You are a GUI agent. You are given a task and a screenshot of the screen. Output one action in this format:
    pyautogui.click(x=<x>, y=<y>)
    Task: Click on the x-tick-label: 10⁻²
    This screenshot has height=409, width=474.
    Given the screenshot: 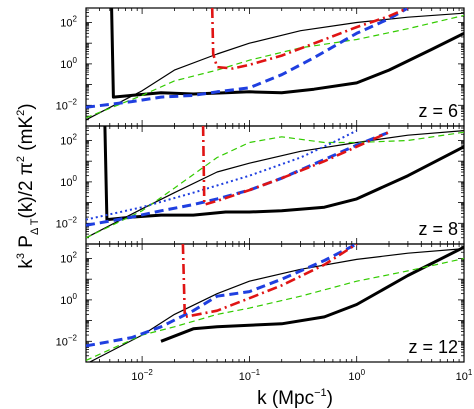 What is the action you would take?
    pyautogui.click(x=142, y=375)
    